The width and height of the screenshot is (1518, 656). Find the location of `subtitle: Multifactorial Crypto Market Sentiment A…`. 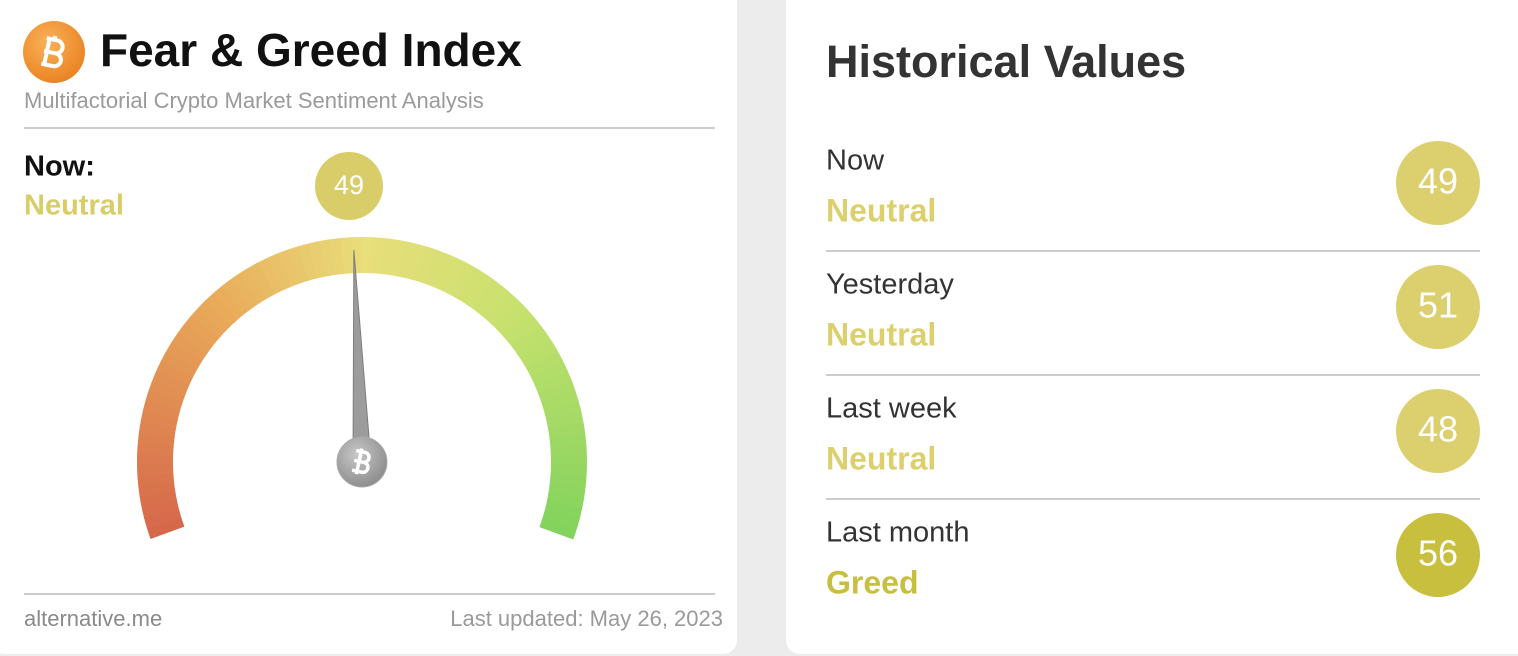

subtitle: Multifactorial Crypto Market Sentiment A… is located at coordinates (254, 100).